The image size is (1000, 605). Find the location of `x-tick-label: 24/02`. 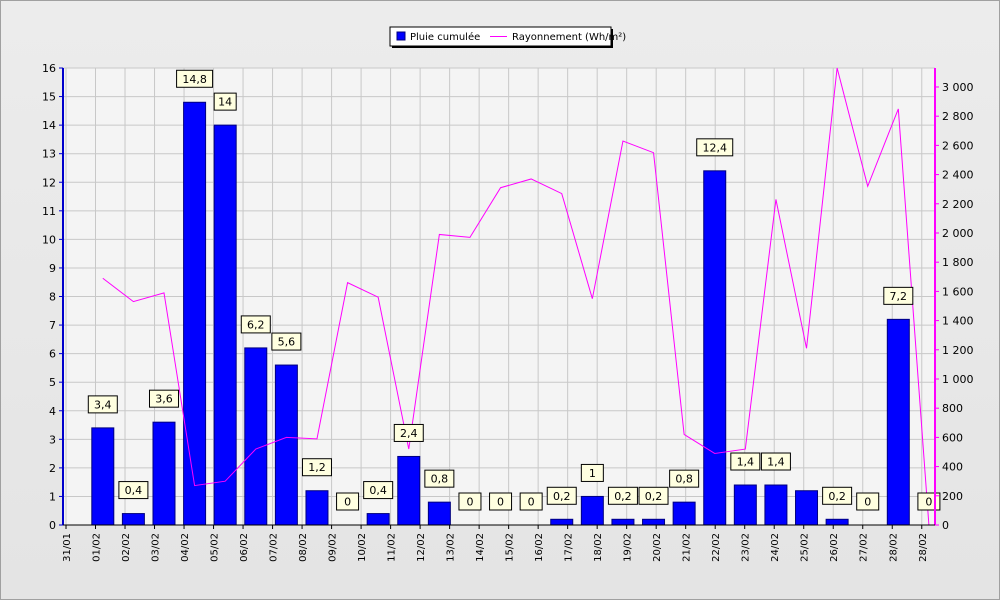

x-tick-label: 24/02 is located at coordinates (775, 547).